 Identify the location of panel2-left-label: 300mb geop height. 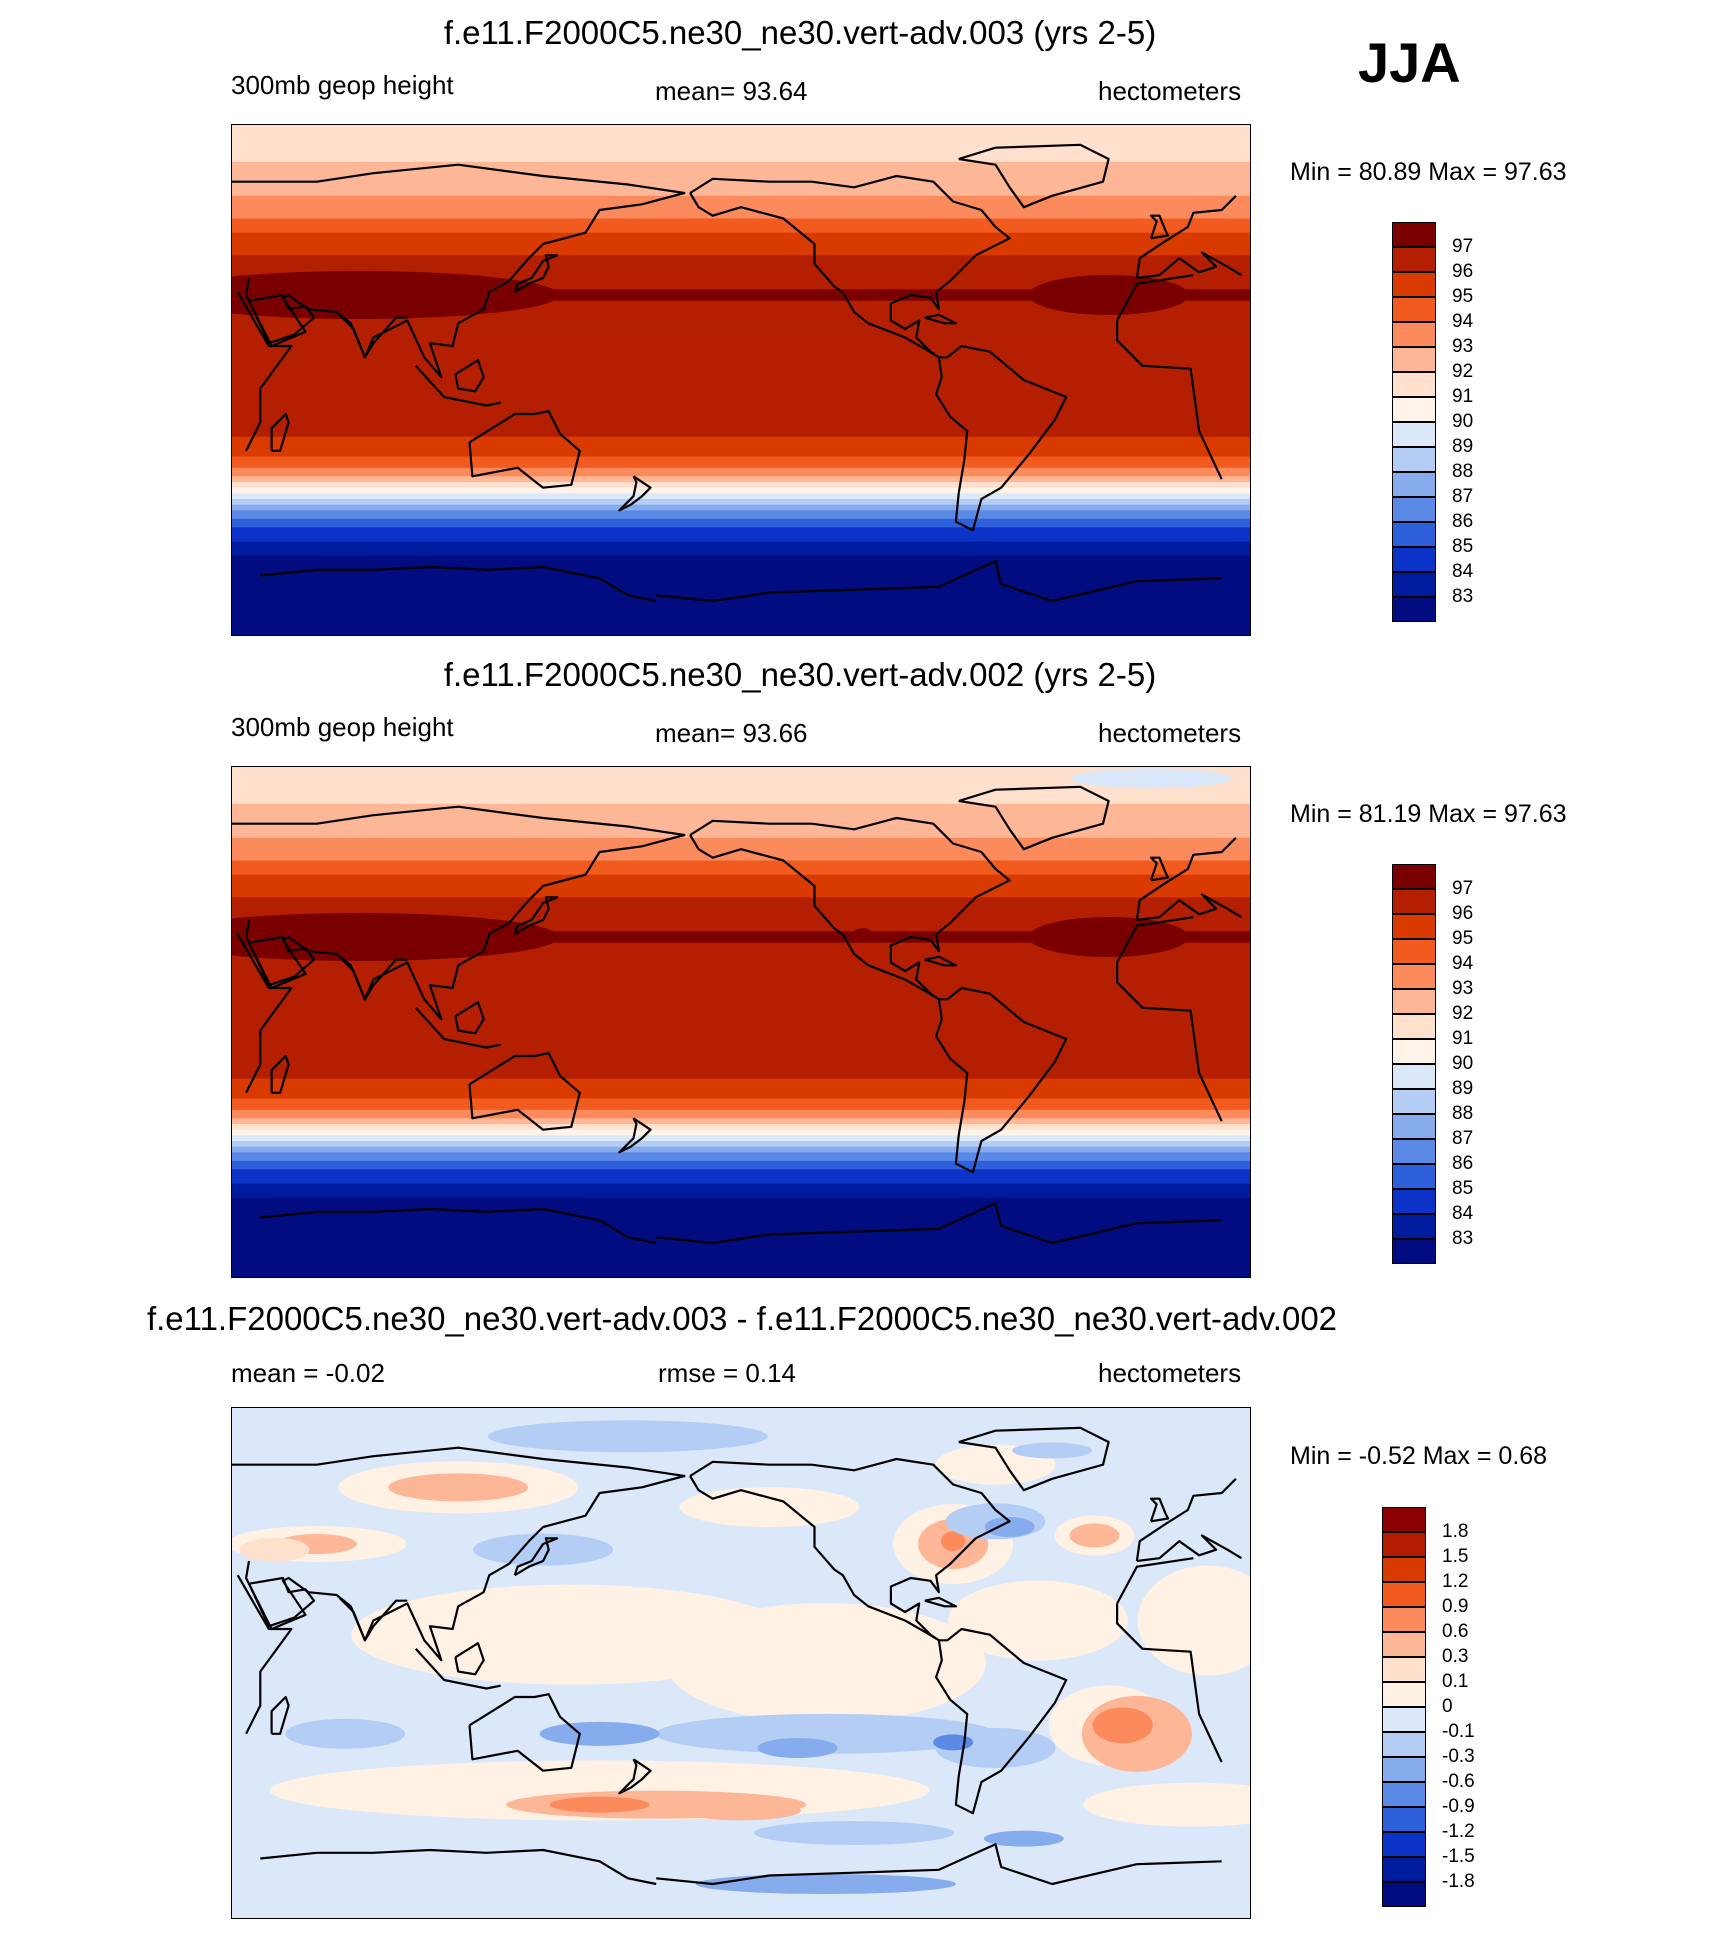
(342, 727).